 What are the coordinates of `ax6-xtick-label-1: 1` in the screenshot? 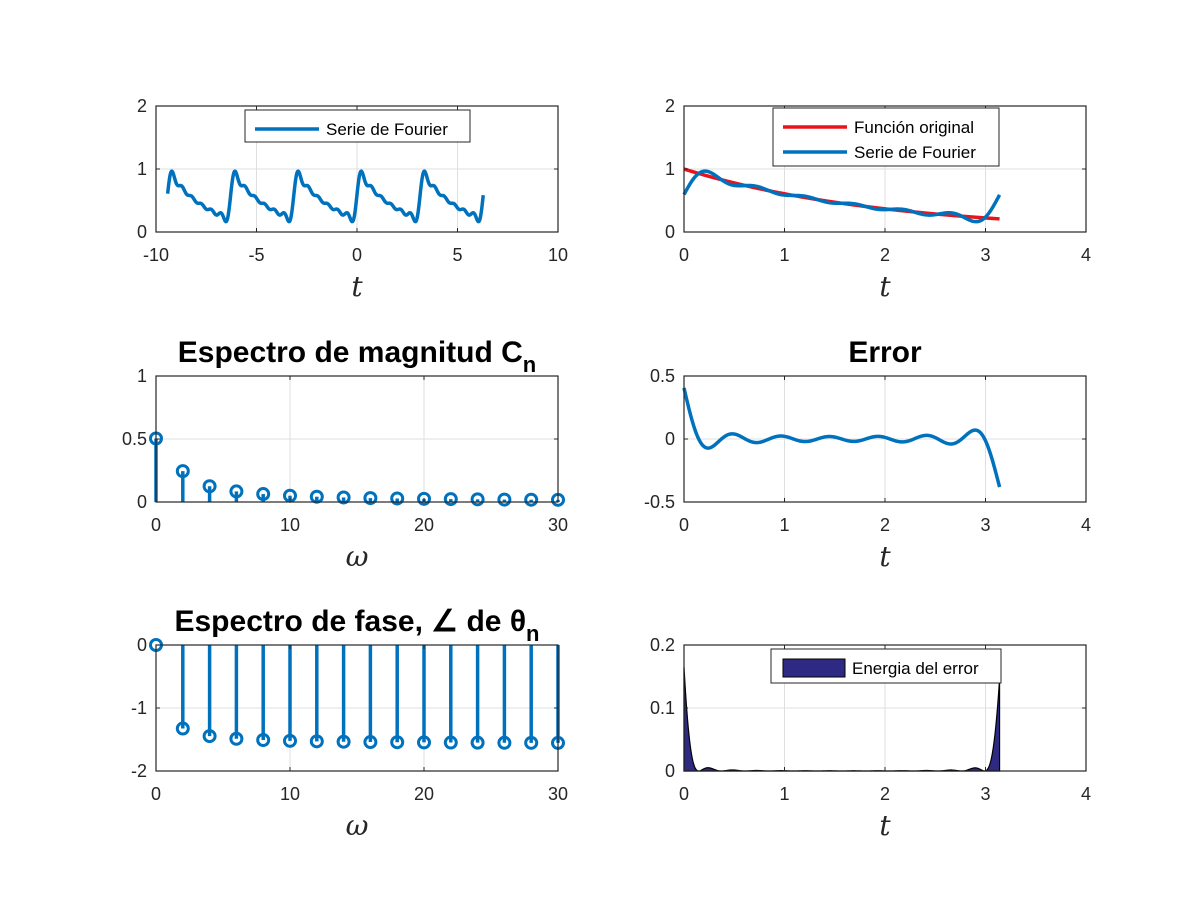 It's located at (784, 794).